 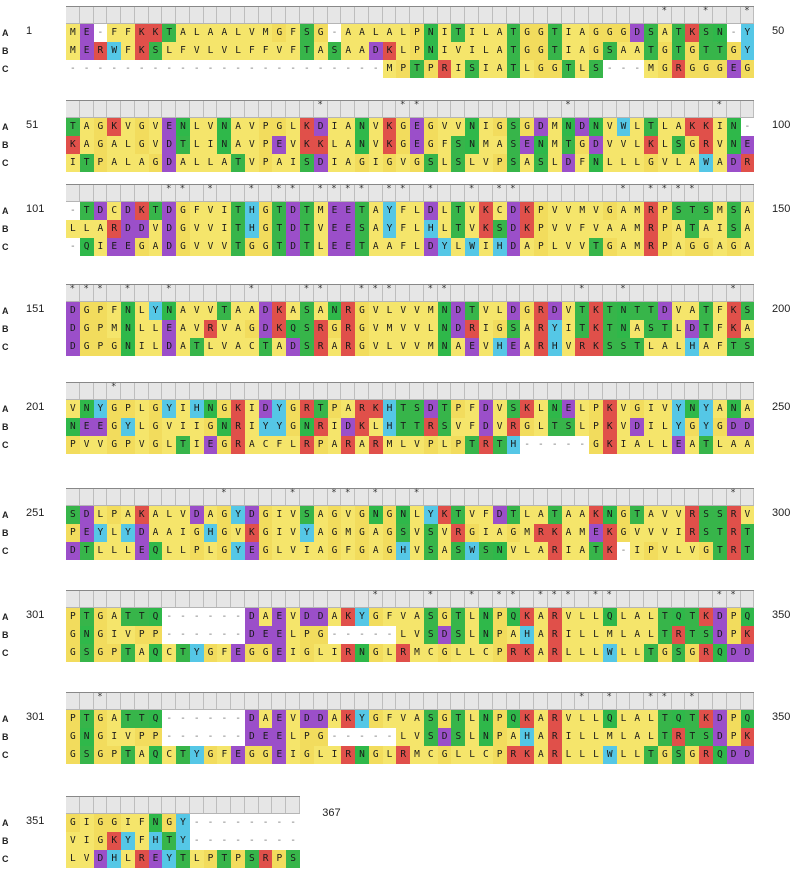 What do you see at coordinates (781, 309) in the screenshot?
I see `block-end-position: 200` at bounding box center [781, 309].